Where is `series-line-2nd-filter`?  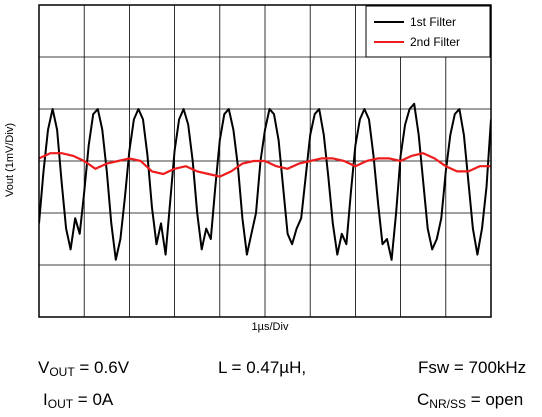
series-line-2nd-filter is located at coordinates (265, 165).